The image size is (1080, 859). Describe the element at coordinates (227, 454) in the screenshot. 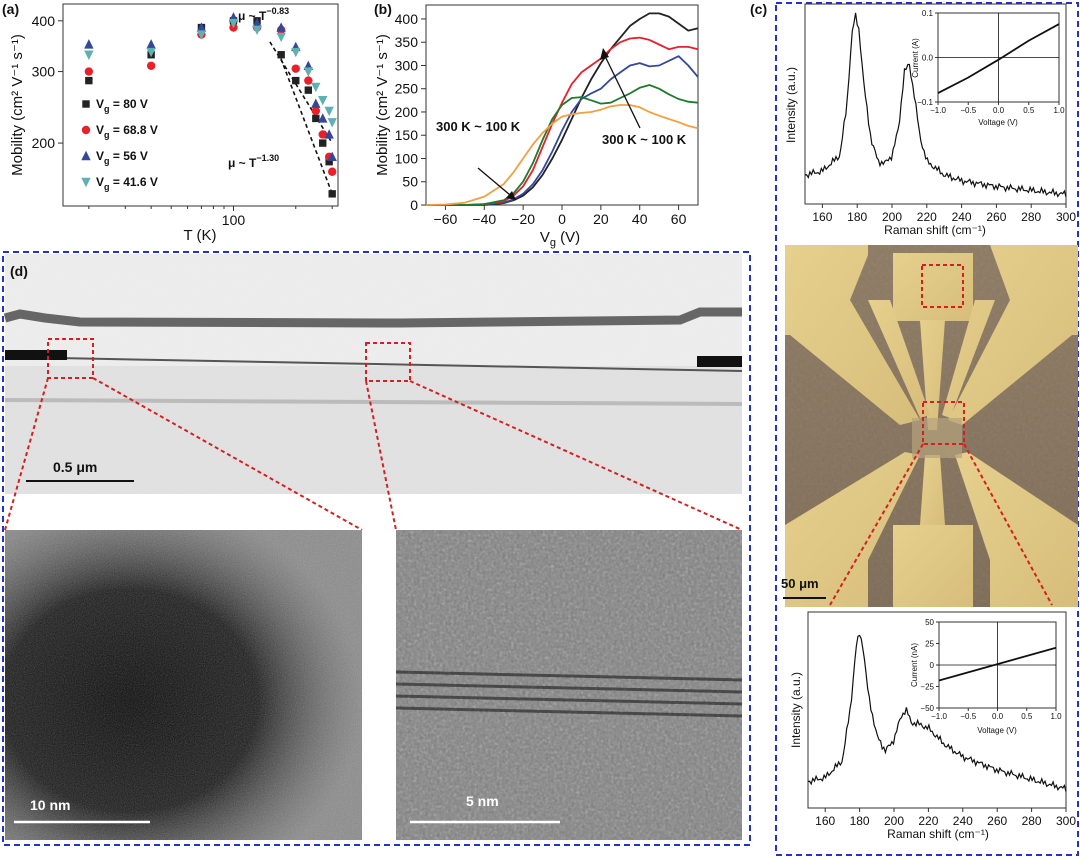

I see `tem-zoom-line-left-b` at that location.